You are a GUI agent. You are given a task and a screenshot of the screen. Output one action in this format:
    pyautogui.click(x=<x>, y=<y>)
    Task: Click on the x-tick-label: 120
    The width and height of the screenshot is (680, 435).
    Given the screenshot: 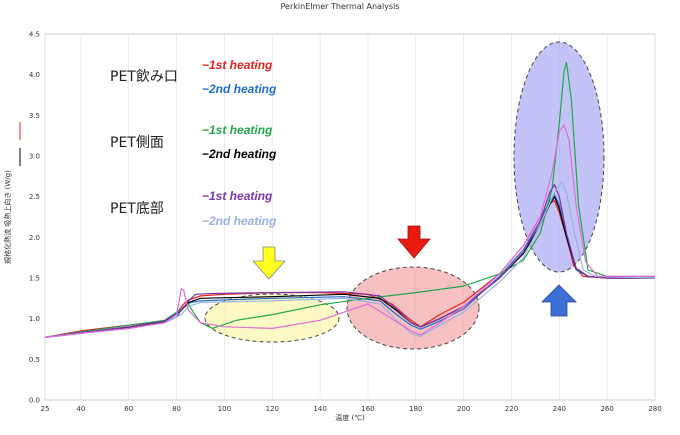 What is the action you would take?
    pyautogui.click(x=272, y=409)
    